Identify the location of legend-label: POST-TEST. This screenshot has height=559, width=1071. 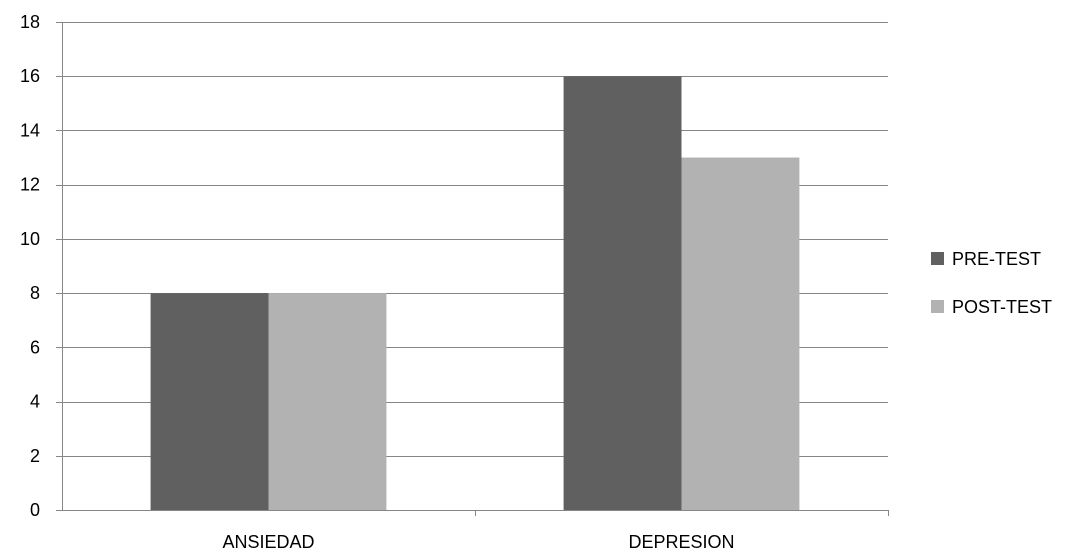
(1002, 307).